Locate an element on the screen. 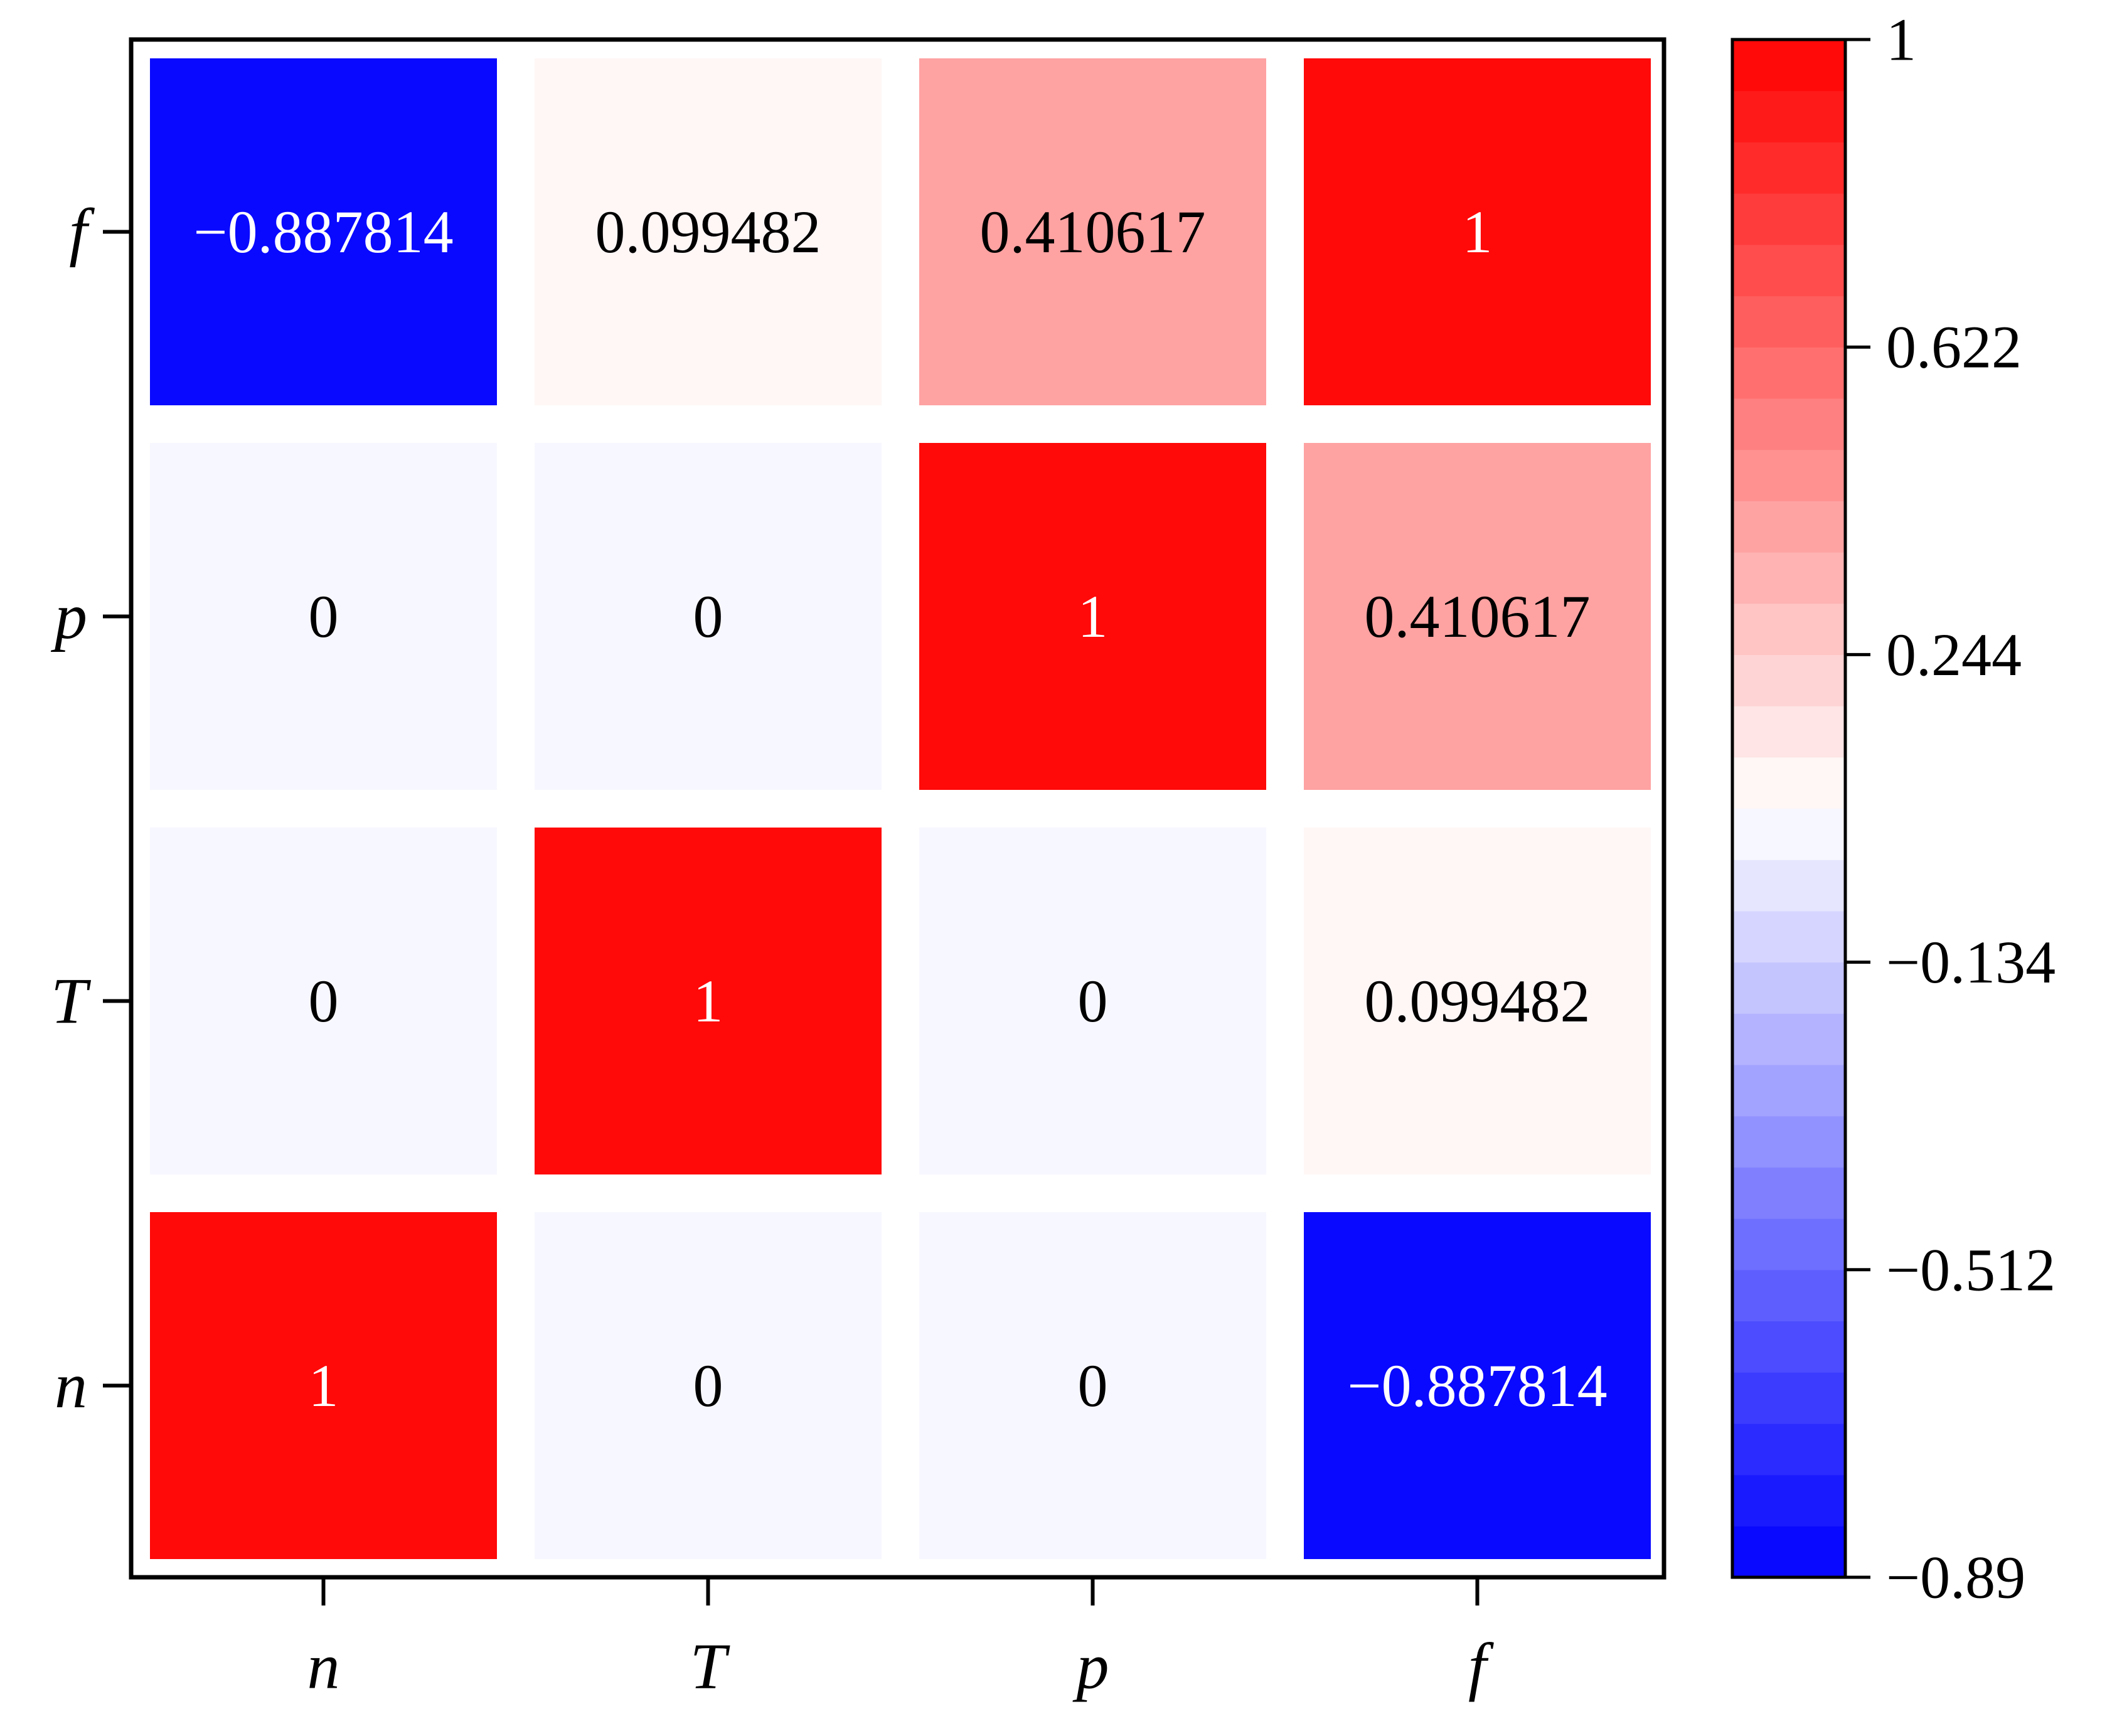  y-axis: n Tp f is located at coordinates (91, 809).